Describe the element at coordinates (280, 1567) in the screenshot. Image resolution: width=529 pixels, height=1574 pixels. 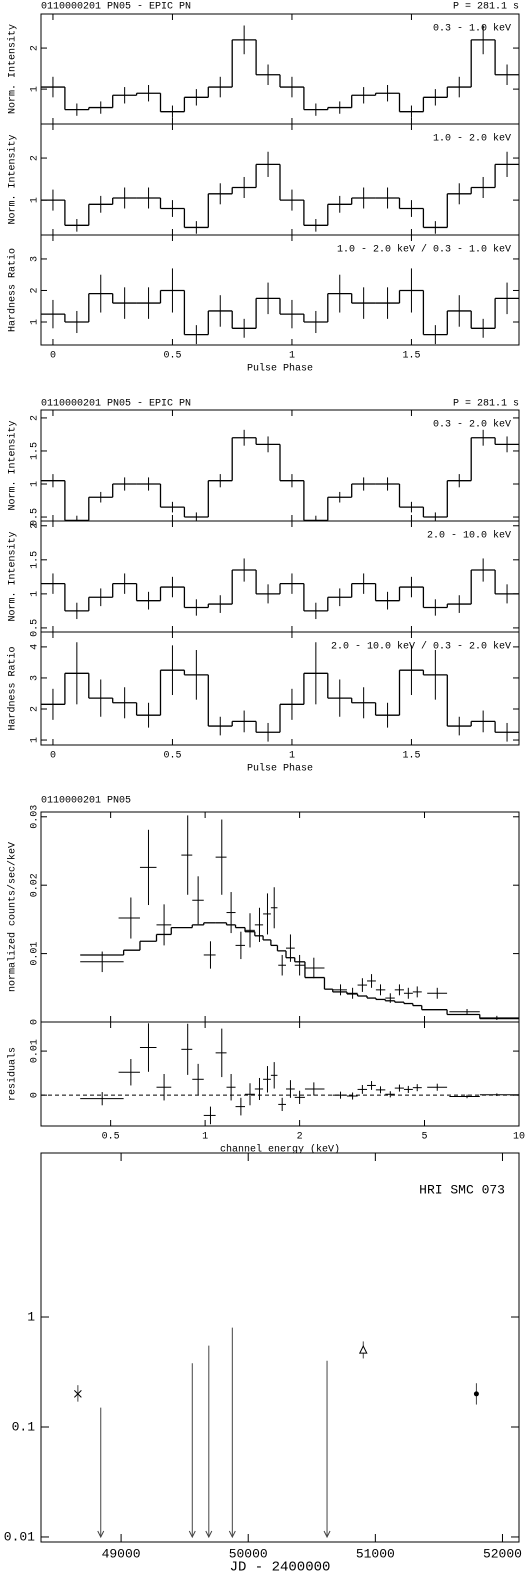
I see `x-axis-label: JD - 2400000` at that location.